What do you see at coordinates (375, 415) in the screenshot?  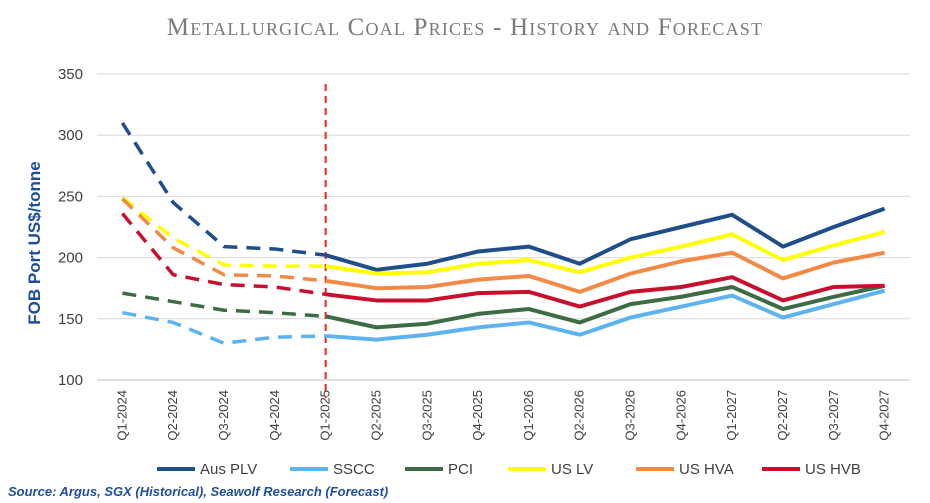 I see `x-tick-label: Q2-2025` at bounding box center [375, 415].